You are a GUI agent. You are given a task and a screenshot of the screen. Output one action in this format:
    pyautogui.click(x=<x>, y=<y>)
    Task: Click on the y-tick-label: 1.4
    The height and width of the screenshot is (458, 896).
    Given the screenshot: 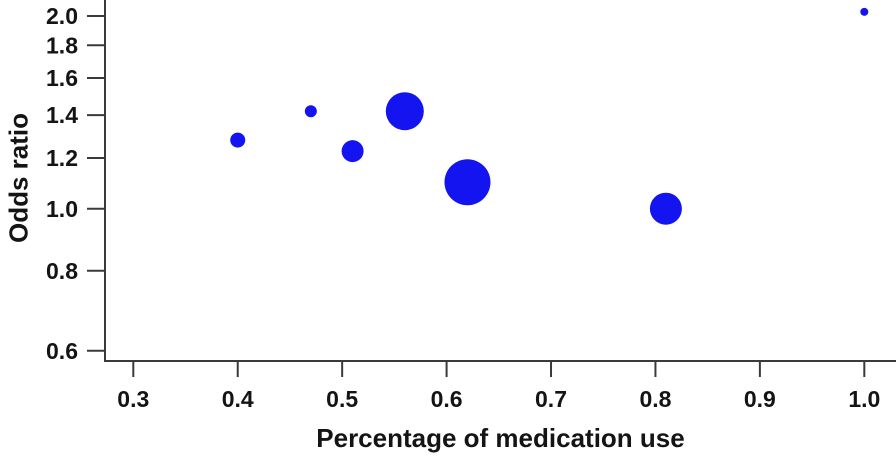 What is the action you would take?
    pyautogui.click(x=62, y=115)
    